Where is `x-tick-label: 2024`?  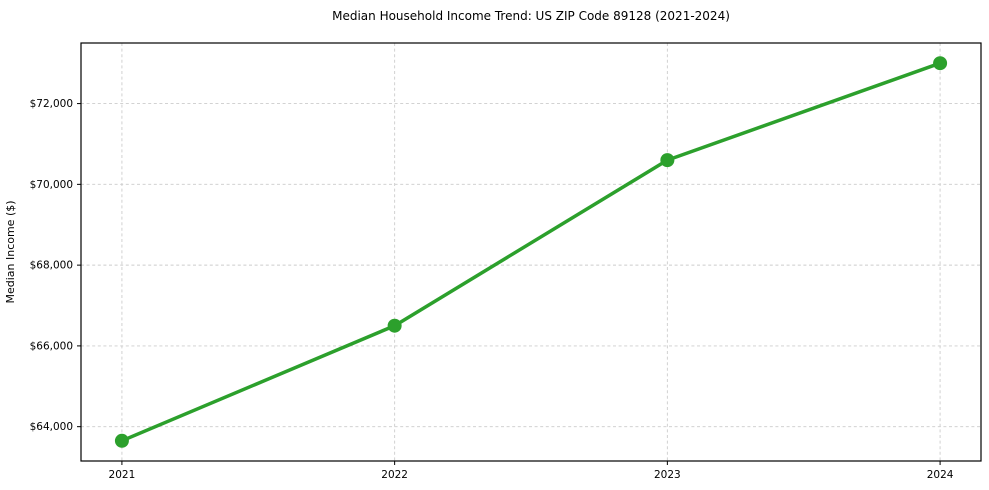 x-tick-label: 2024 is located at coordinates (940, 475).